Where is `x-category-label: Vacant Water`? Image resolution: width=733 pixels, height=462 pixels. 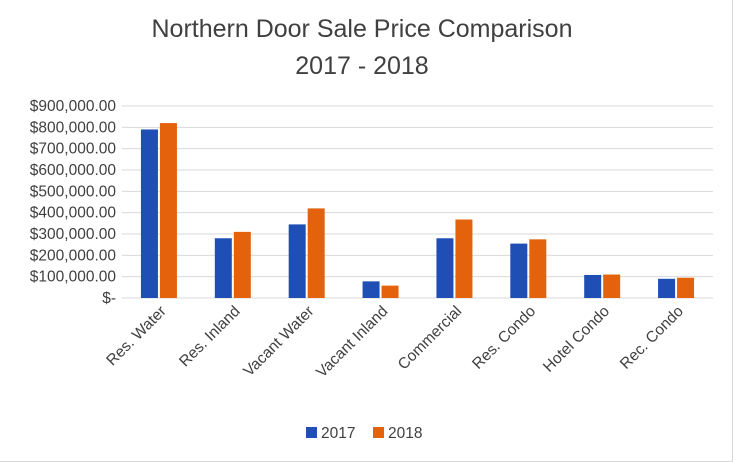
x-category-label: Vacant Water is located at coordinates (278, 341).